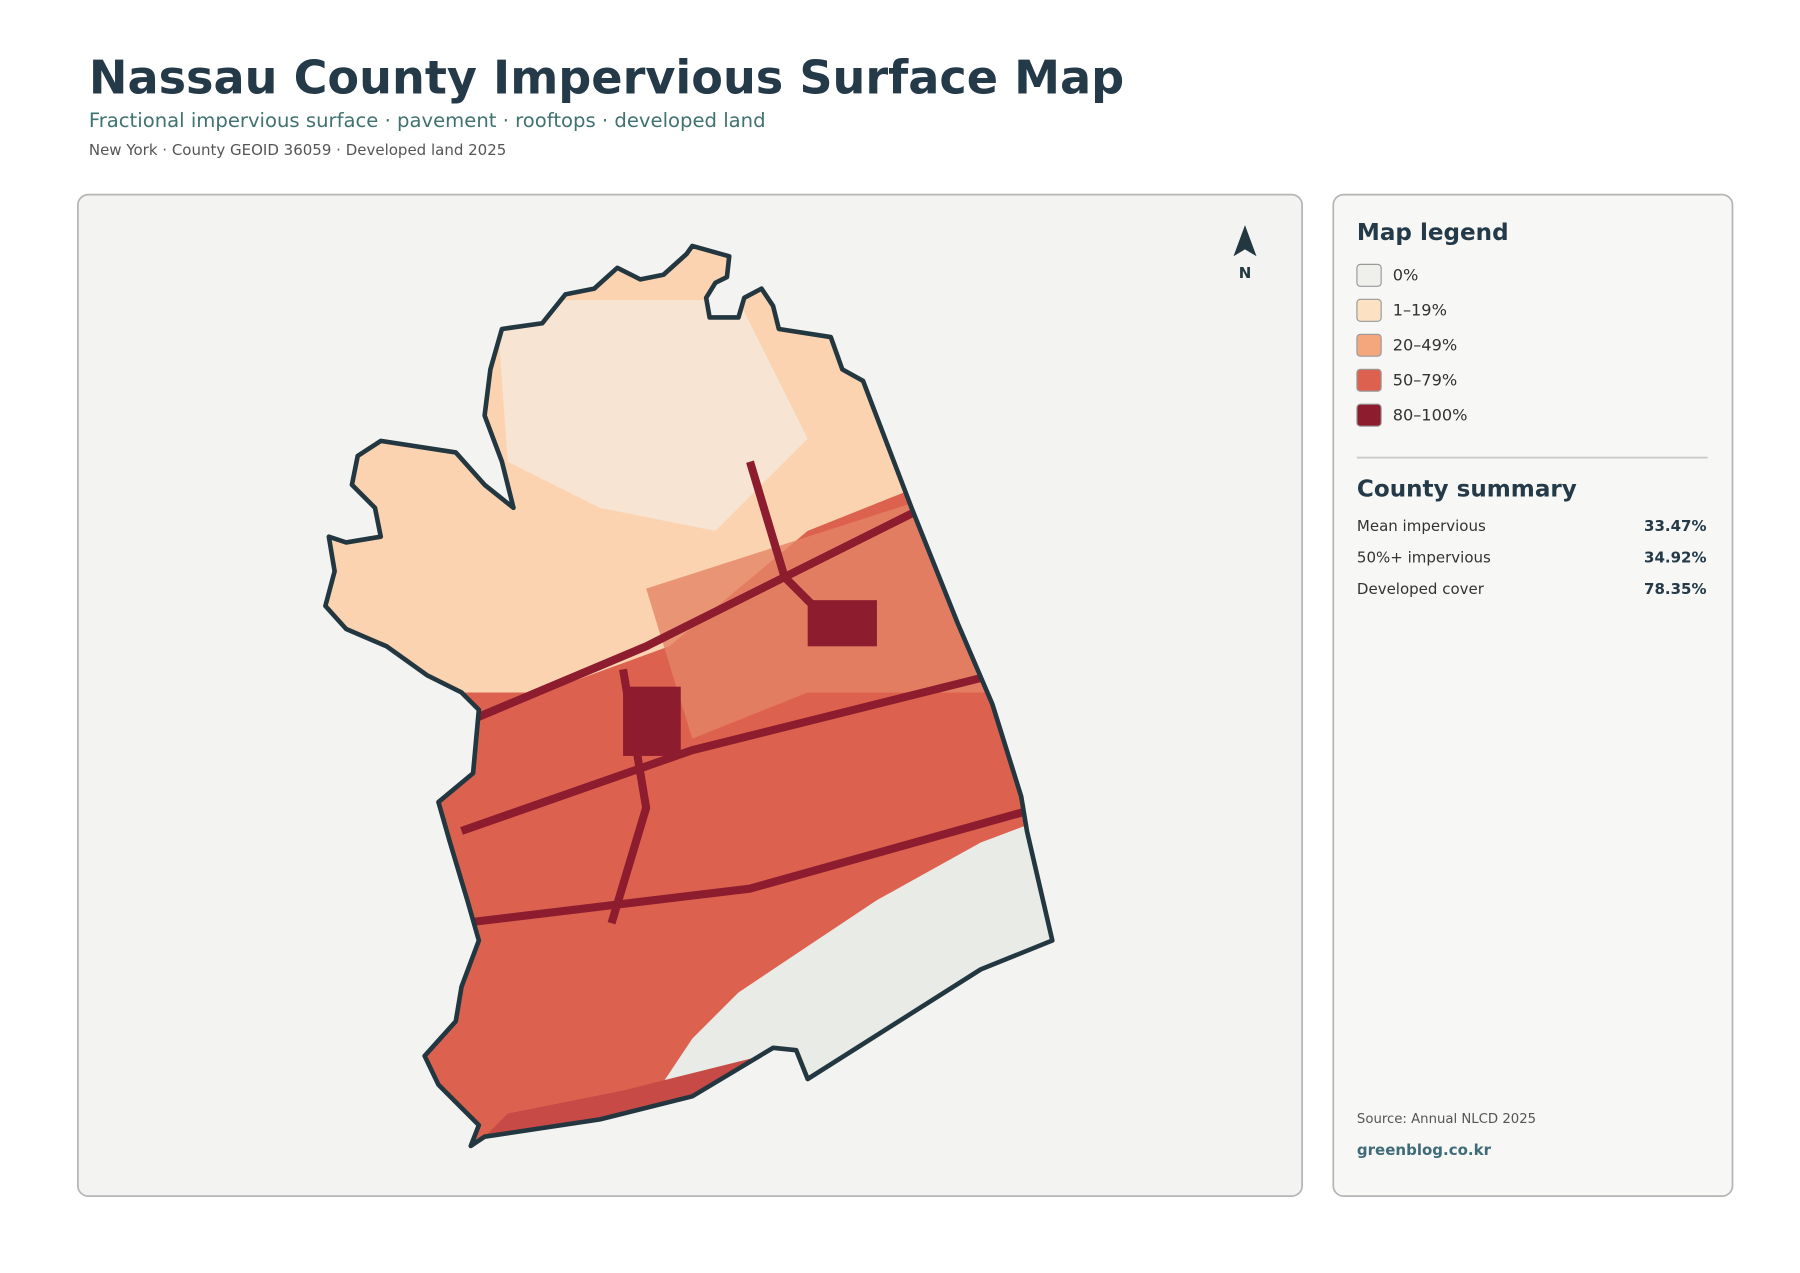 The height and width of the screenshot is (1273, 1800). Describe the element at coordinates (1675, 557) in the screenshot. I see `summary-value: 34.92%` at that location.